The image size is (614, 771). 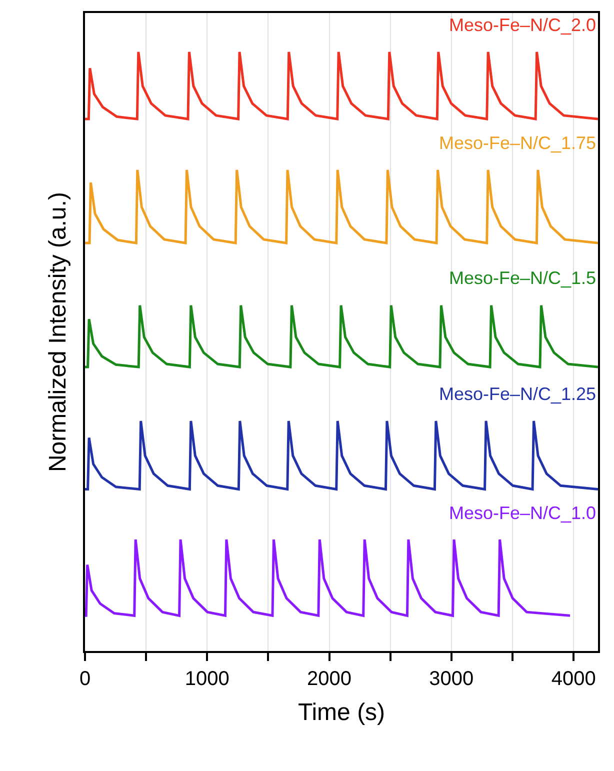 I want to click on series-label: Meso-Fe–N/C_1.25, so click(x=517, y=394).